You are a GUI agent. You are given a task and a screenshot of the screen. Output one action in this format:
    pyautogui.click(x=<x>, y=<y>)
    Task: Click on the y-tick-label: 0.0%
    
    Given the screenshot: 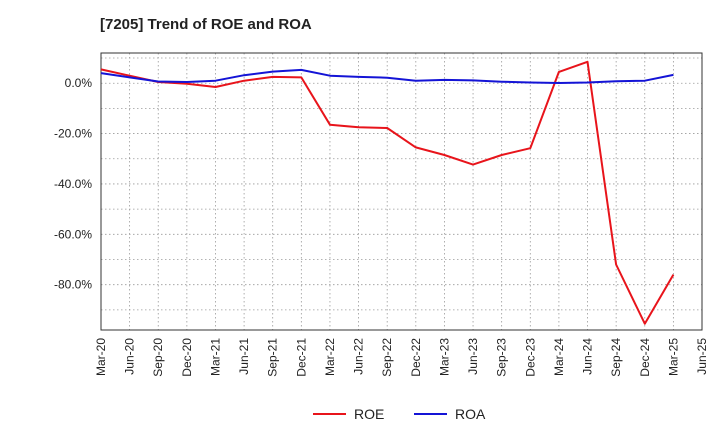 What is the action you would take?
    pyautogui.click(x=79, y=83)
    